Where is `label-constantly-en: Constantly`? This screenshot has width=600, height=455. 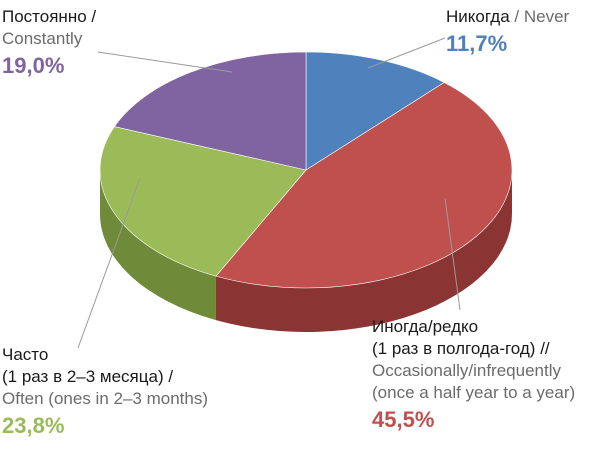
label-constantly-en: Constantly is located at coordinates (42, 38).